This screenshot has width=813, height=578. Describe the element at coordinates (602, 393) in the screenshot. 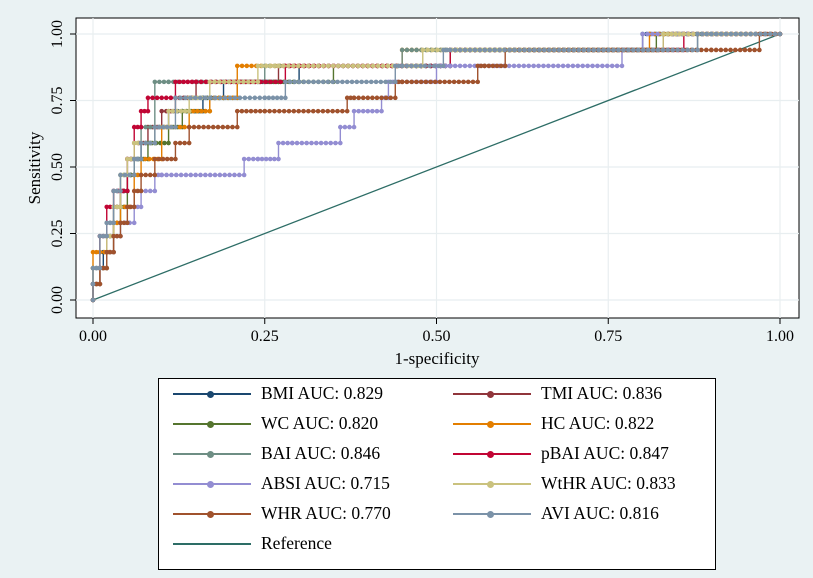

I see `legend-label: TMI AUC: 0.836` at that location.